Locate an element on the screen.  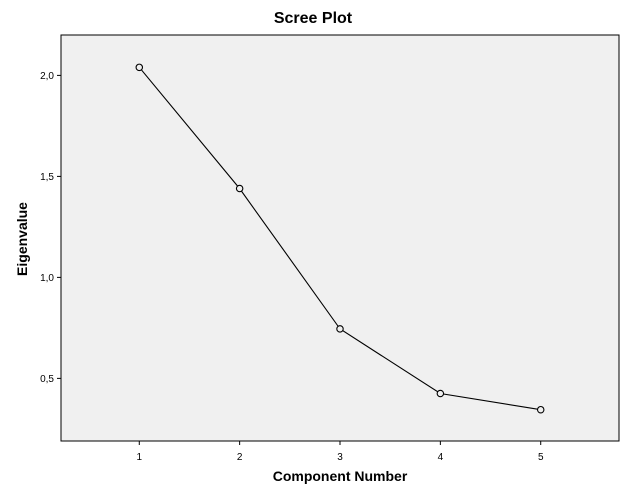
x-tick-label: 1 is located at coordinates (139, 457).